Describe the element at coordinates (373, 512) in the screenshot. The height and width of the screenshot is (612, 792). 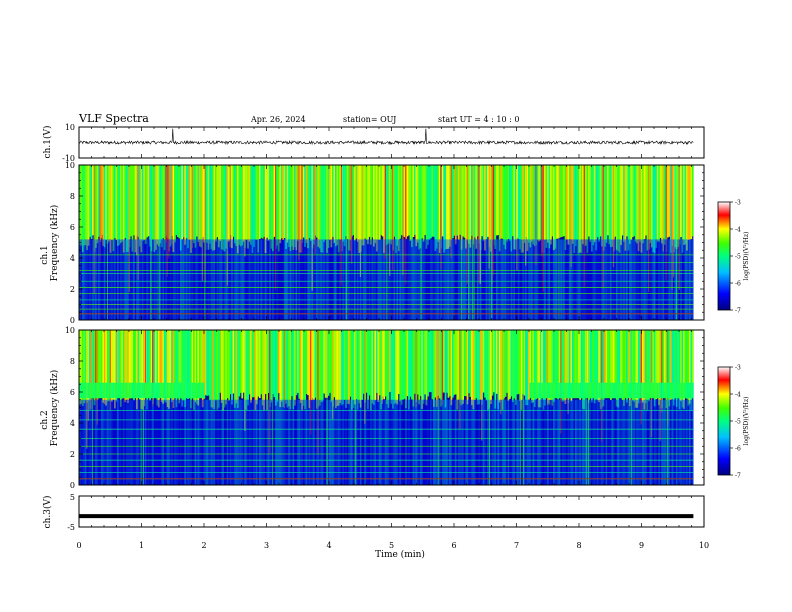
I see `ch3-panel: 5 -5 ch.3(V)` at that location.